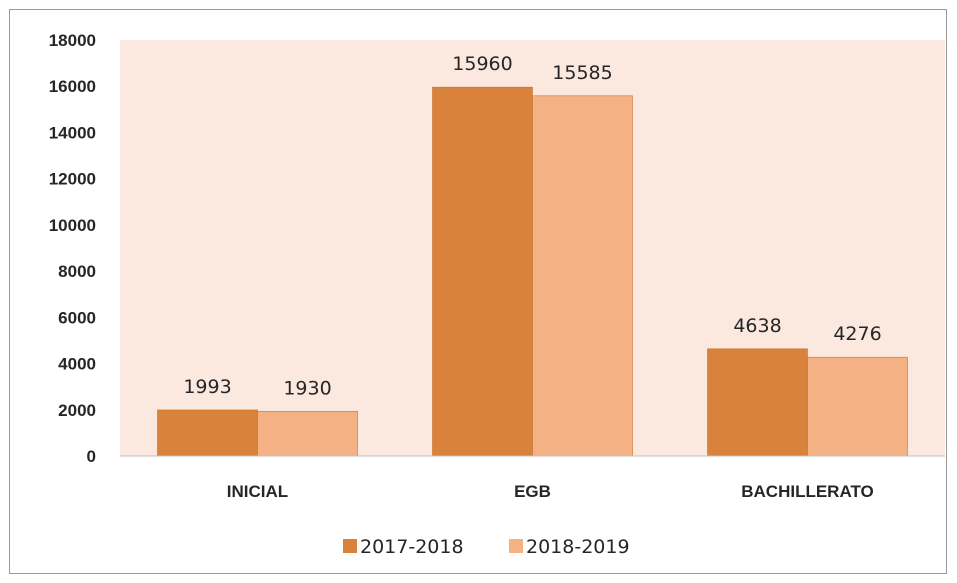 This screenshot has width=957, height=583. What do you see at coordinates (72, 132) in the screenshot?
I see `y-tick-label: 14000` at bounding box center [72, 132].